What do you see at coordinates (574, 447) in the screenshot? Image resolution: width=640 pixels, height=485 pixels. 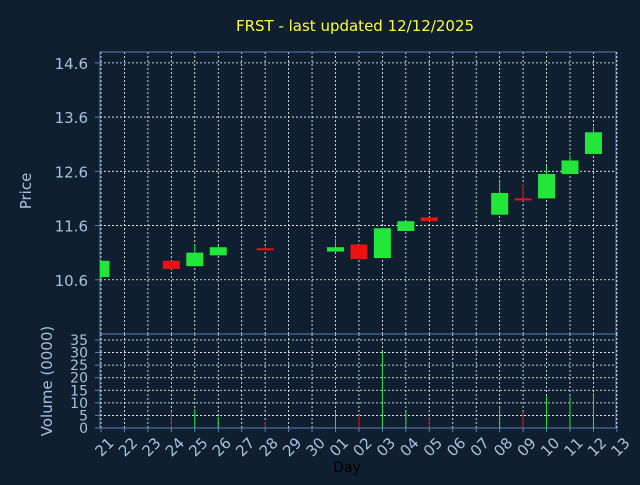 I see `x-tick-label: 11` at bounding box center [574, 447].